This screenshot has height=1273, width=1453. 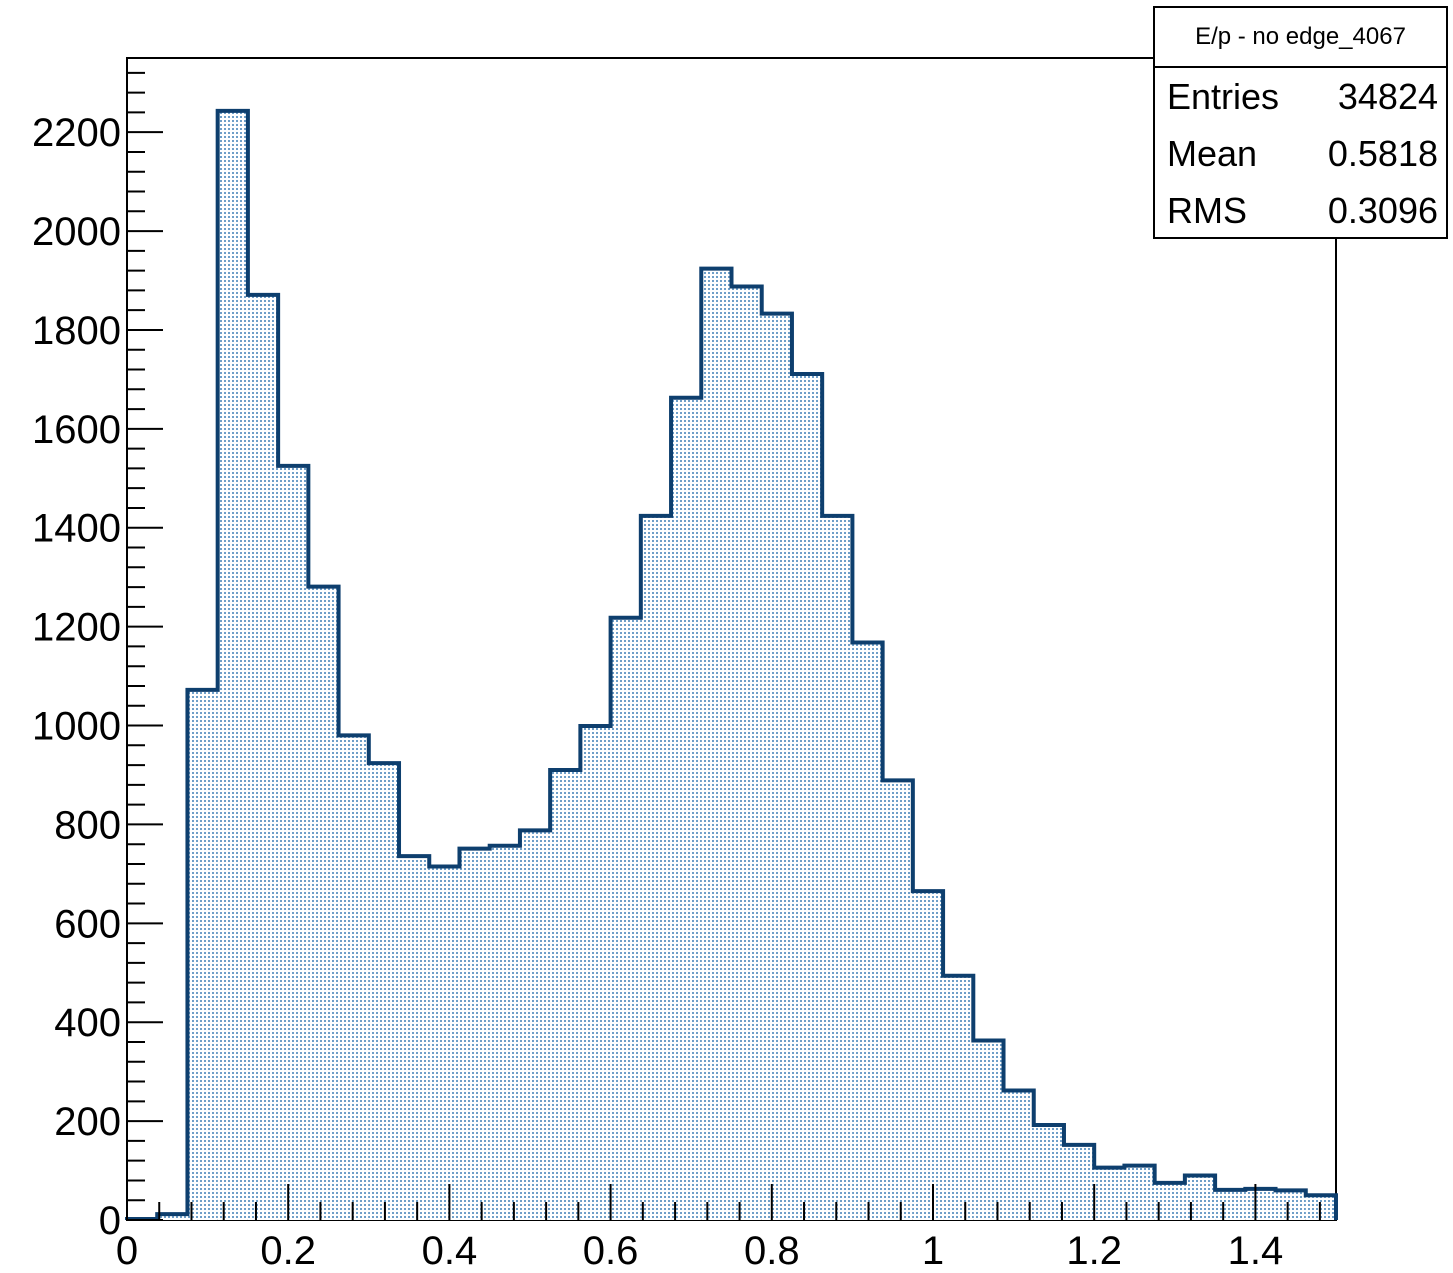 What do you see at coordinates (76, 331) in the screenshot?
I see `y-tick-label: 1800` at bounding box center [76, 331].